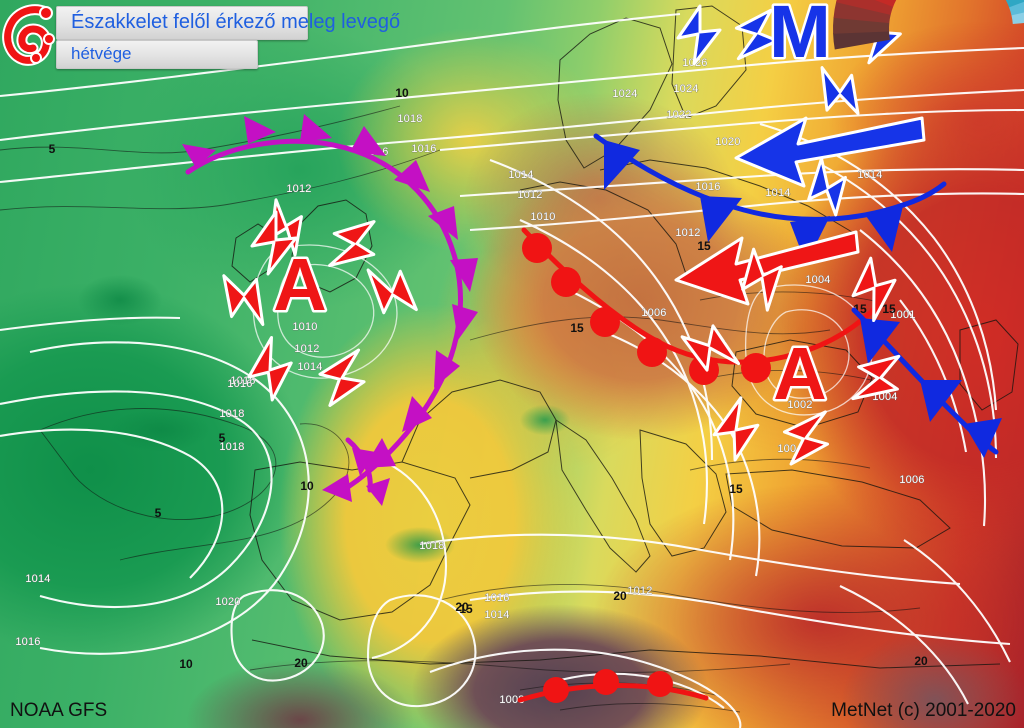 This screenshot has width=1024, height=728. What do you see at coordinates (902, 315) in the screenshot?
I see `isobar-label: 1001` at bounding box center [902, 315].